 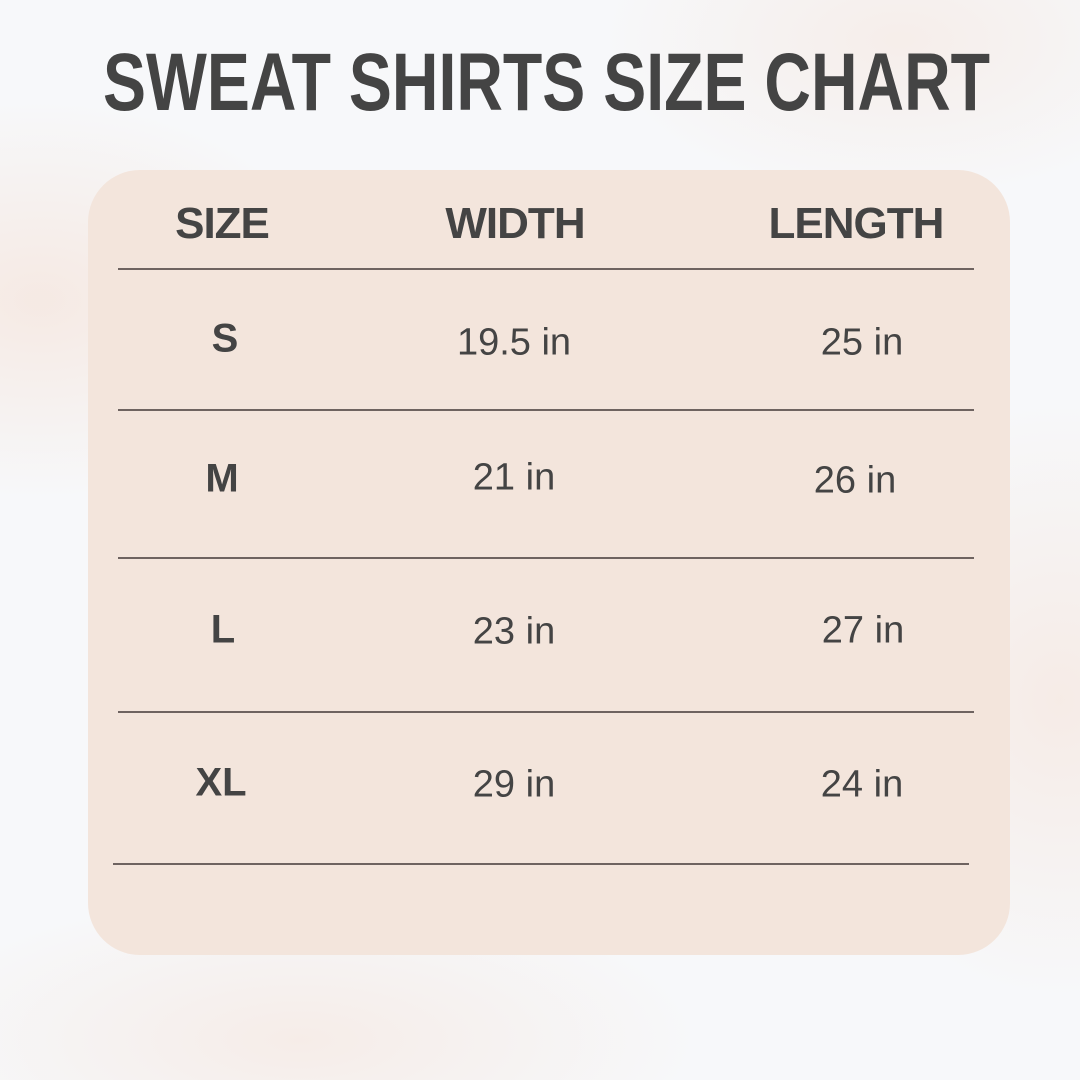 I want to click on width-cell: 23 in, so click(x=514, y=631).